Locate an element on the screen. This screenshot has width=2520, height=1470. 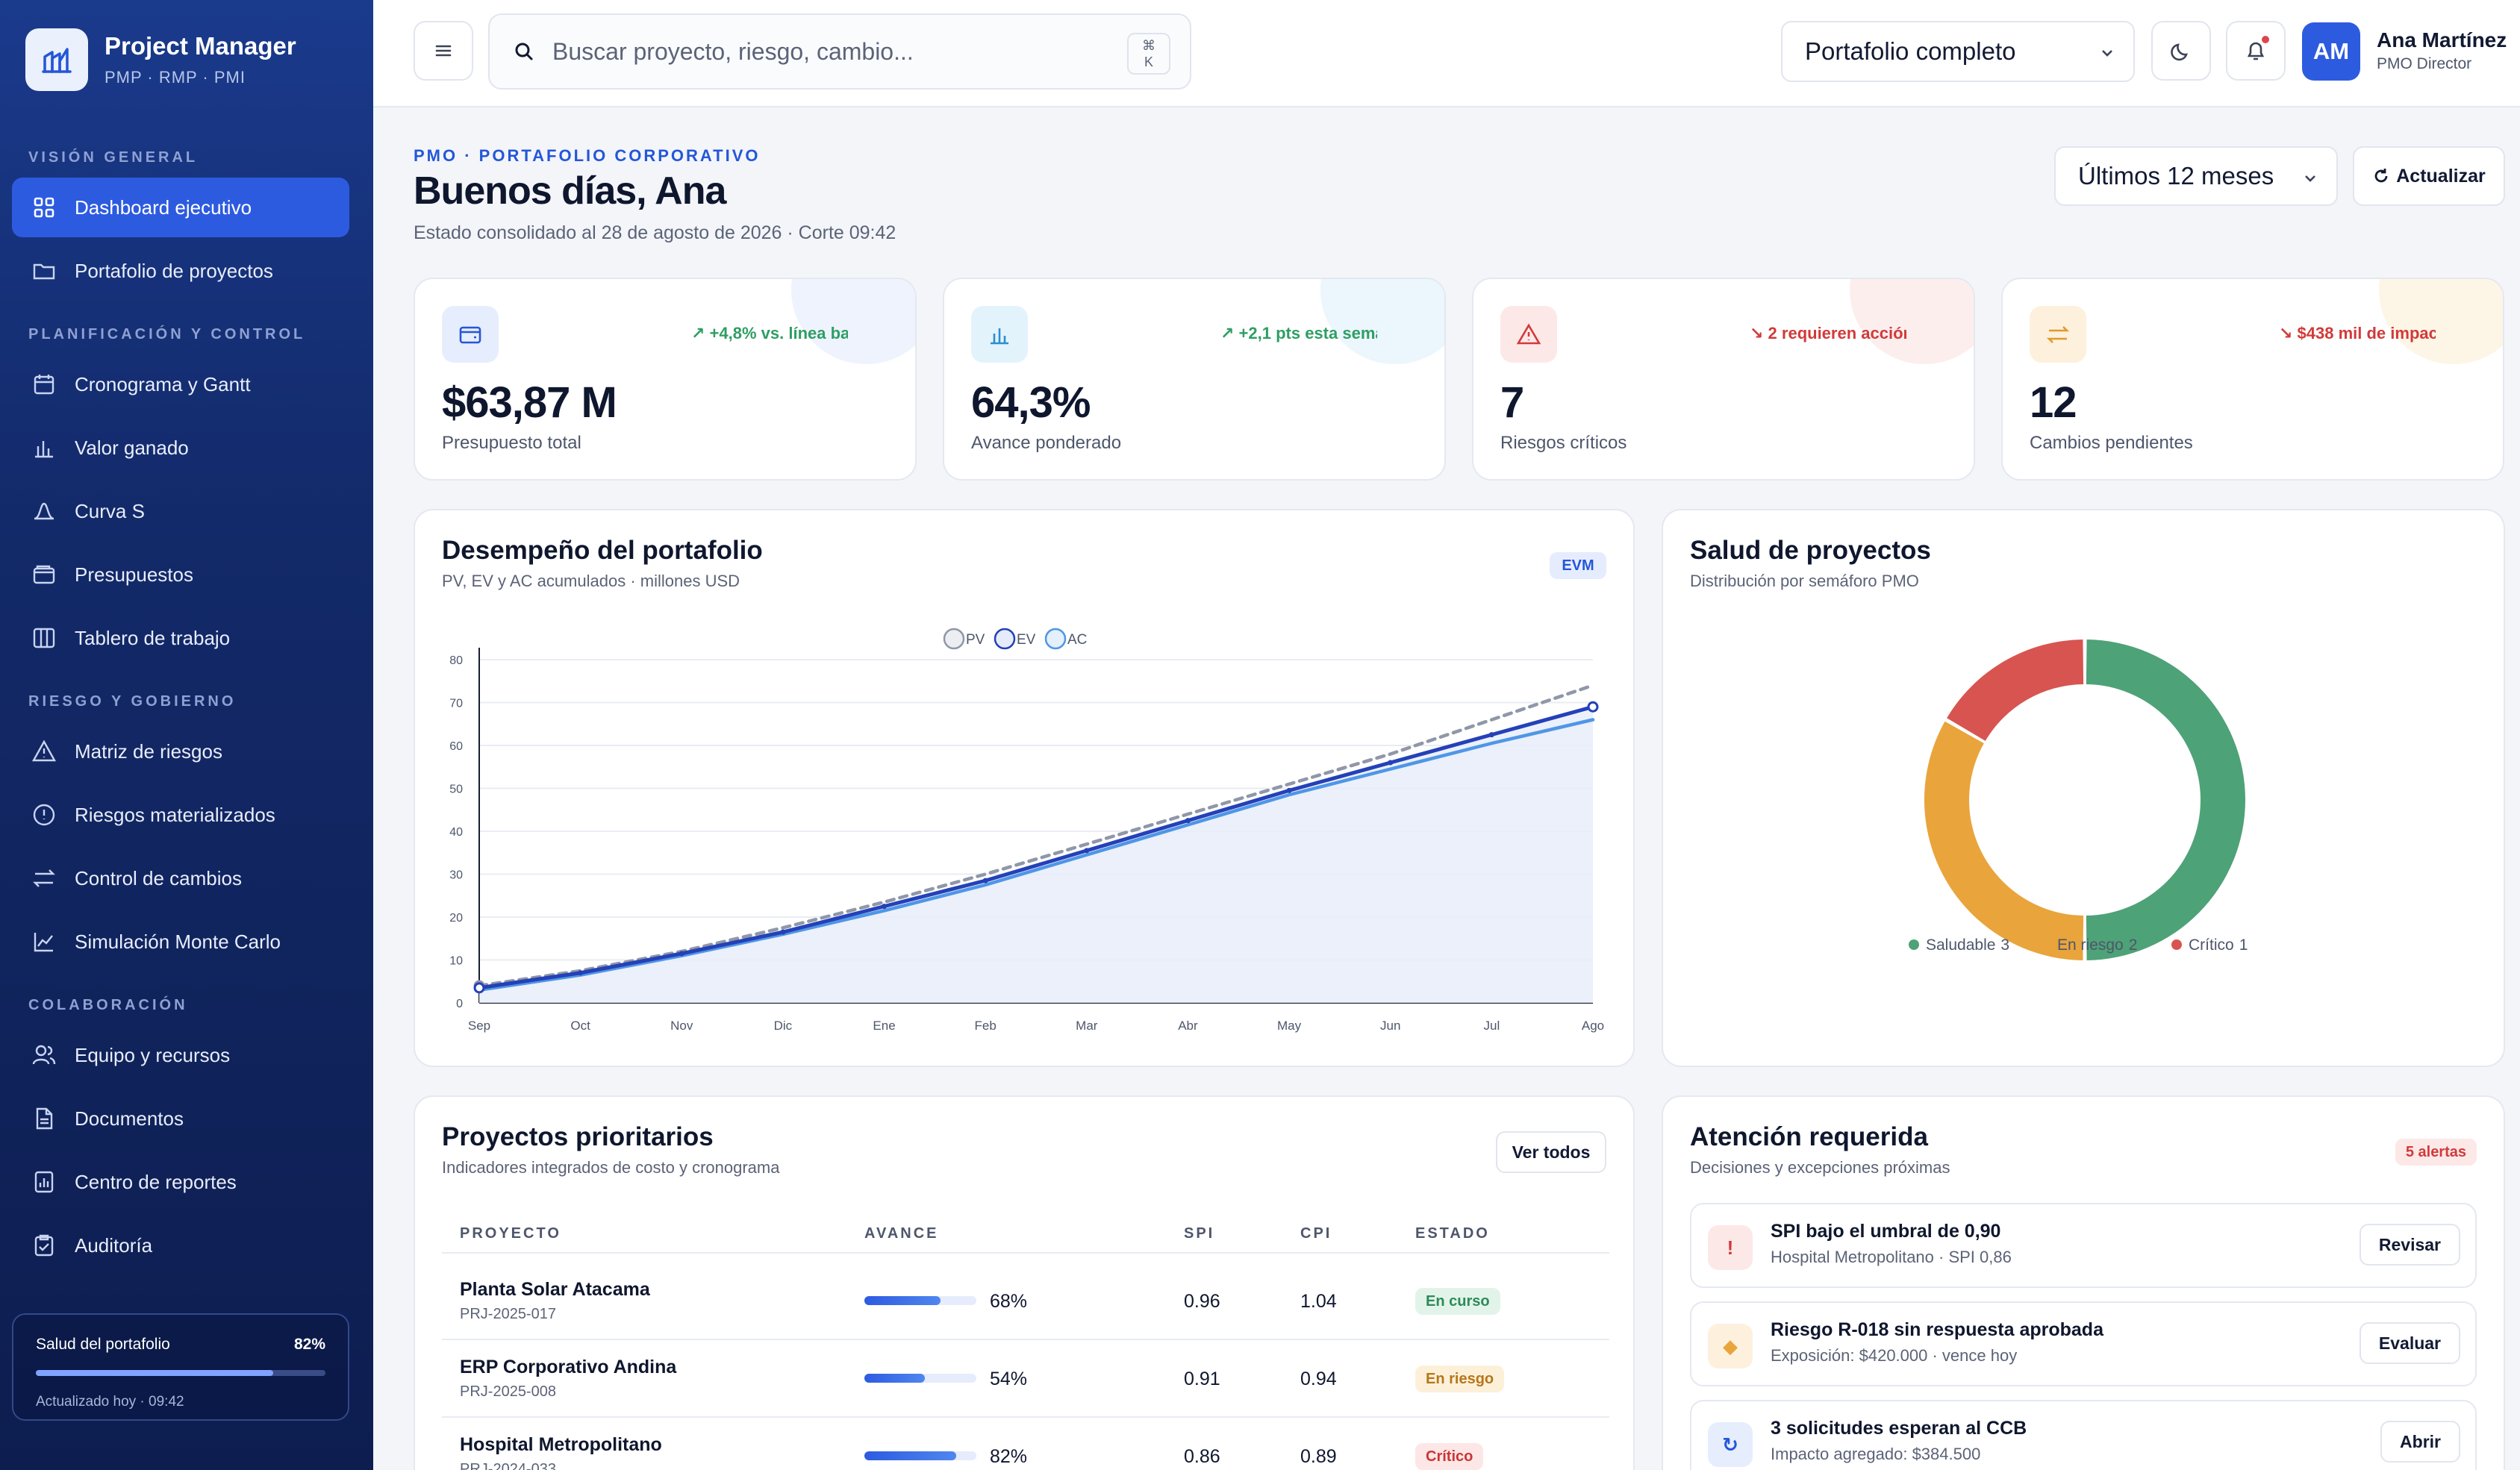
sidebar-item-schedule: Cronograma y Gantt is located at coordinates (180, 384).